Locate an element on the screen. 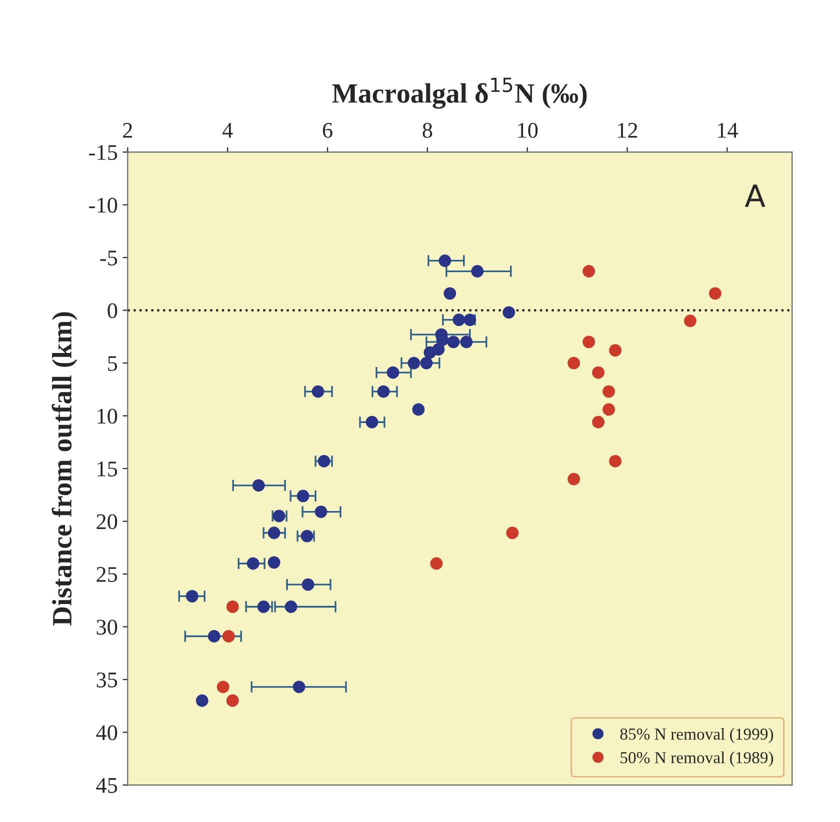  annotation: A is located at coordinates (755, 195).